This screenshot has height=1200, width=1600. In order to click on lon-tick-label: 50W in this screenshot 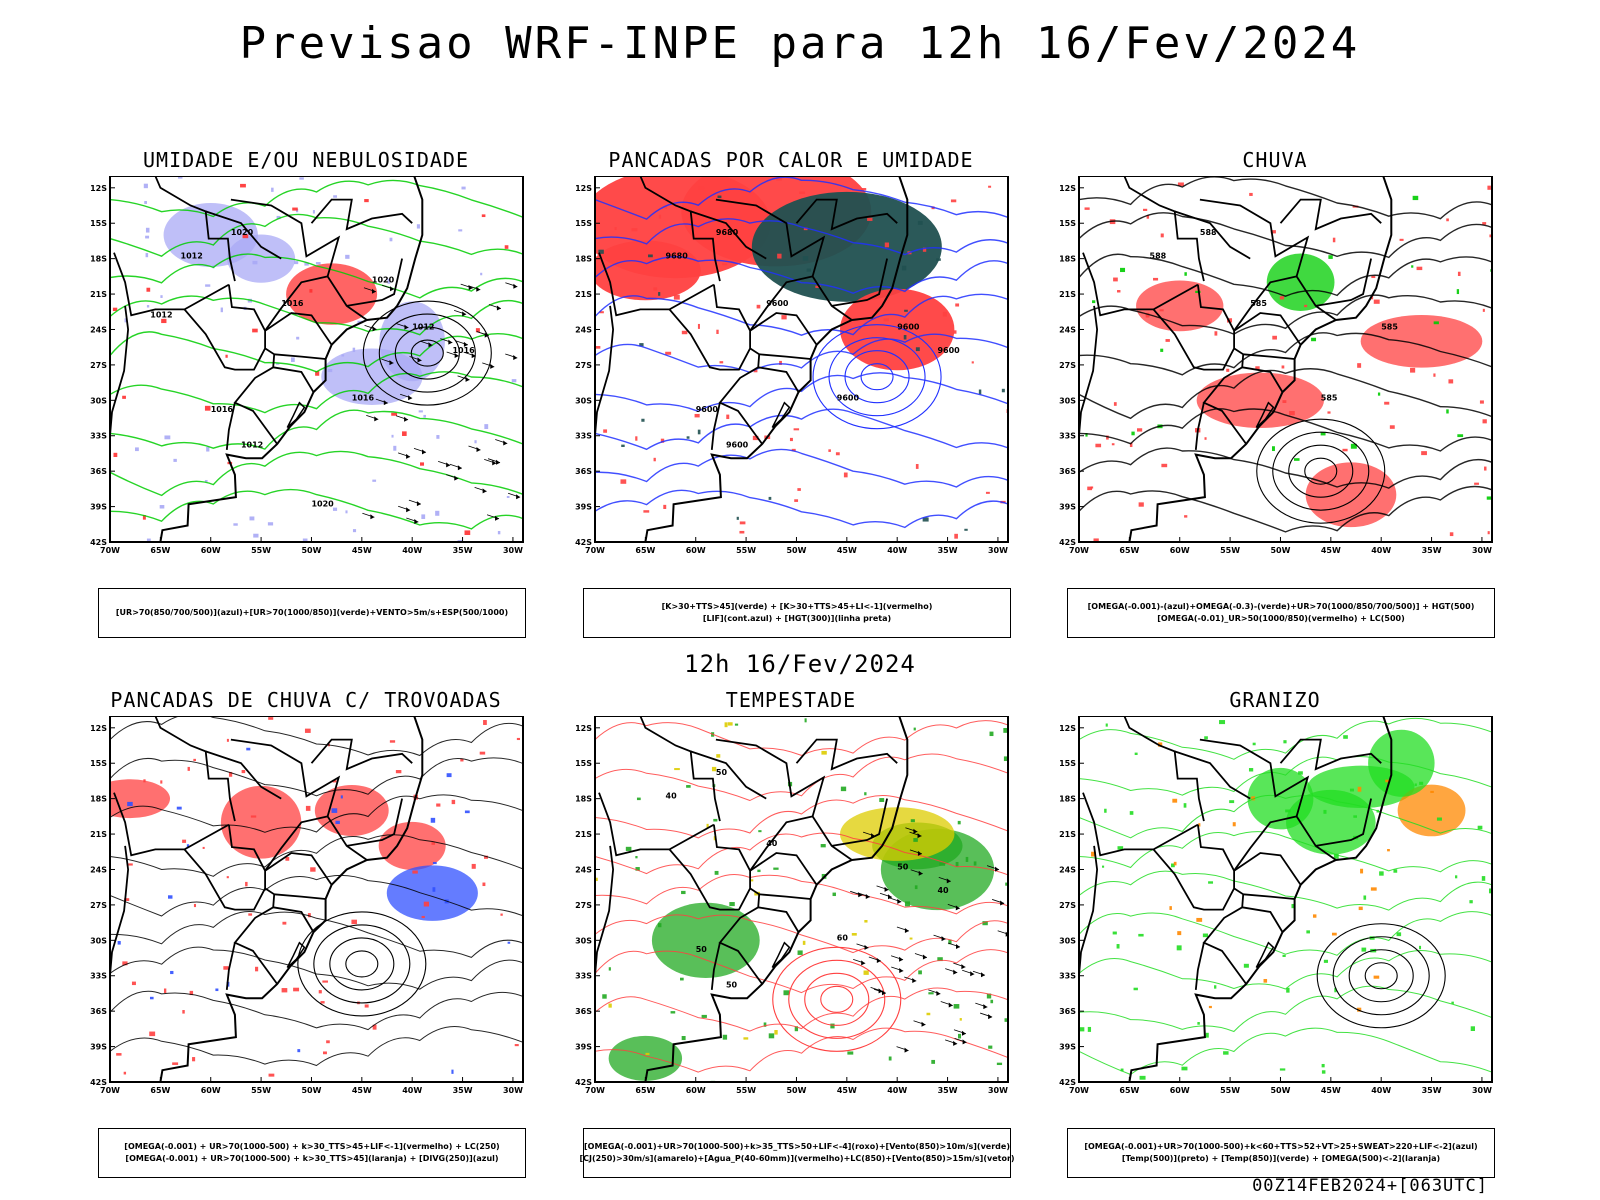, I will do `click(311, 550)`.